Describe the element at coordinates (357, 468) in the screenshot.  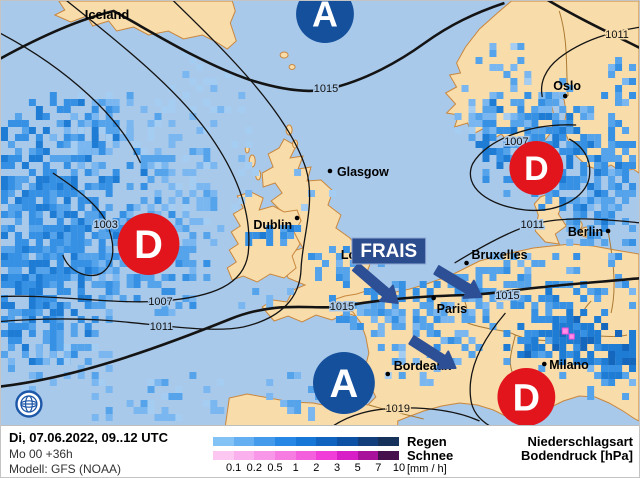
I see `legend-tick: 5` at that location.